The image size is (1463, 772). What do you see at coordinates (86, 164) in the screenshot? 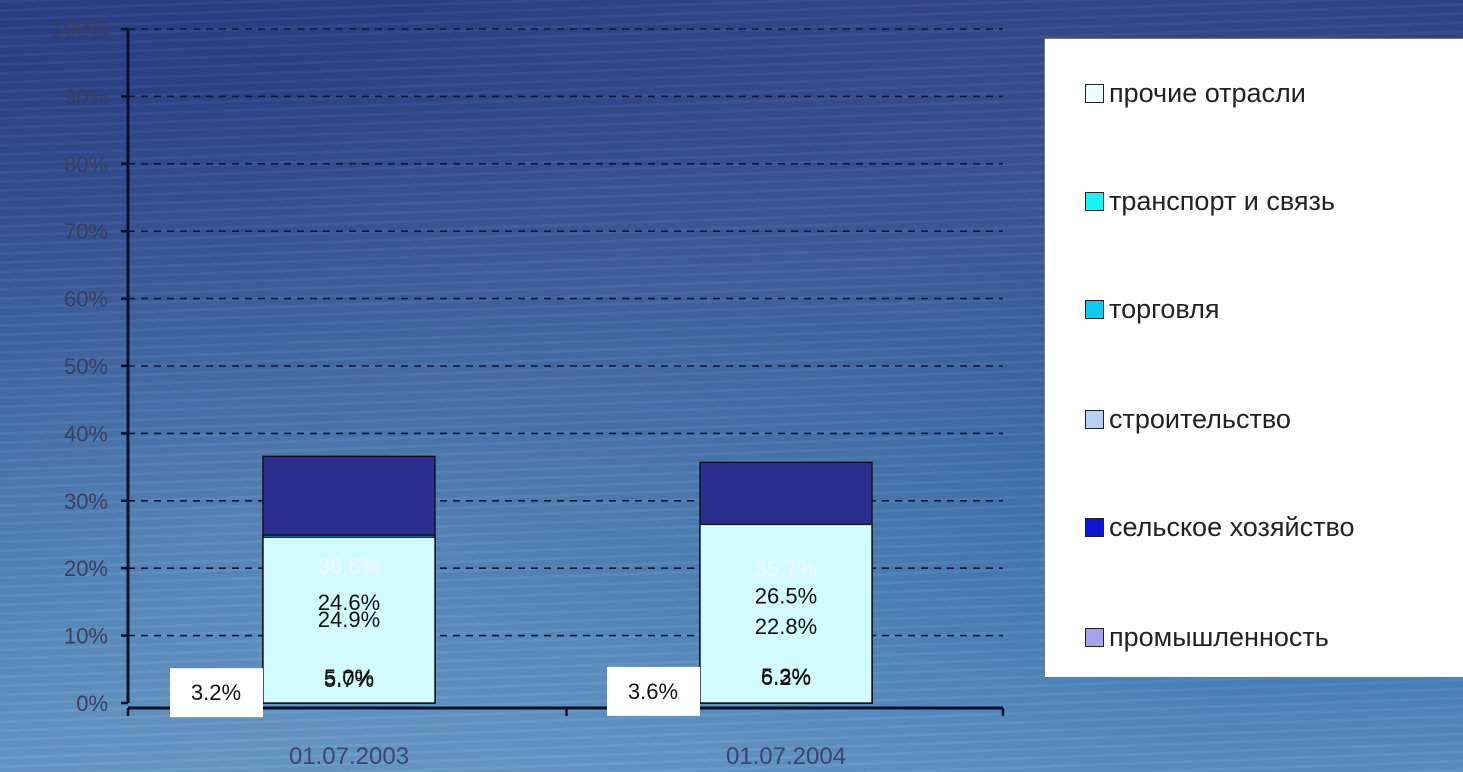
I see `y-tick-label: 80%` at bounding box center [86, 164].